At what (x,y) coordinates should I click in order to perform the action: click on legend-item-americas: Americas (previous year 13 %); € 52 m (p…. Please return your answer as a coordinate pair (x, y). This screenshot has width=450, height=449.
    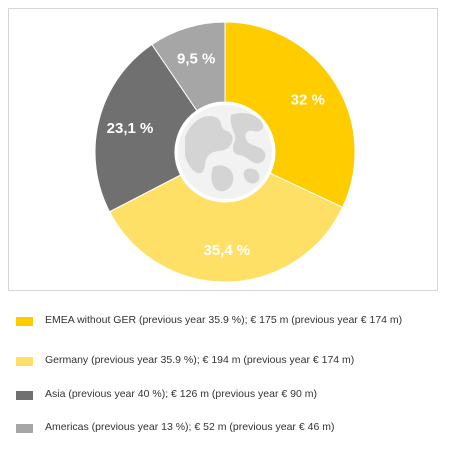
    Looking at the image, I should click on (226, 434).